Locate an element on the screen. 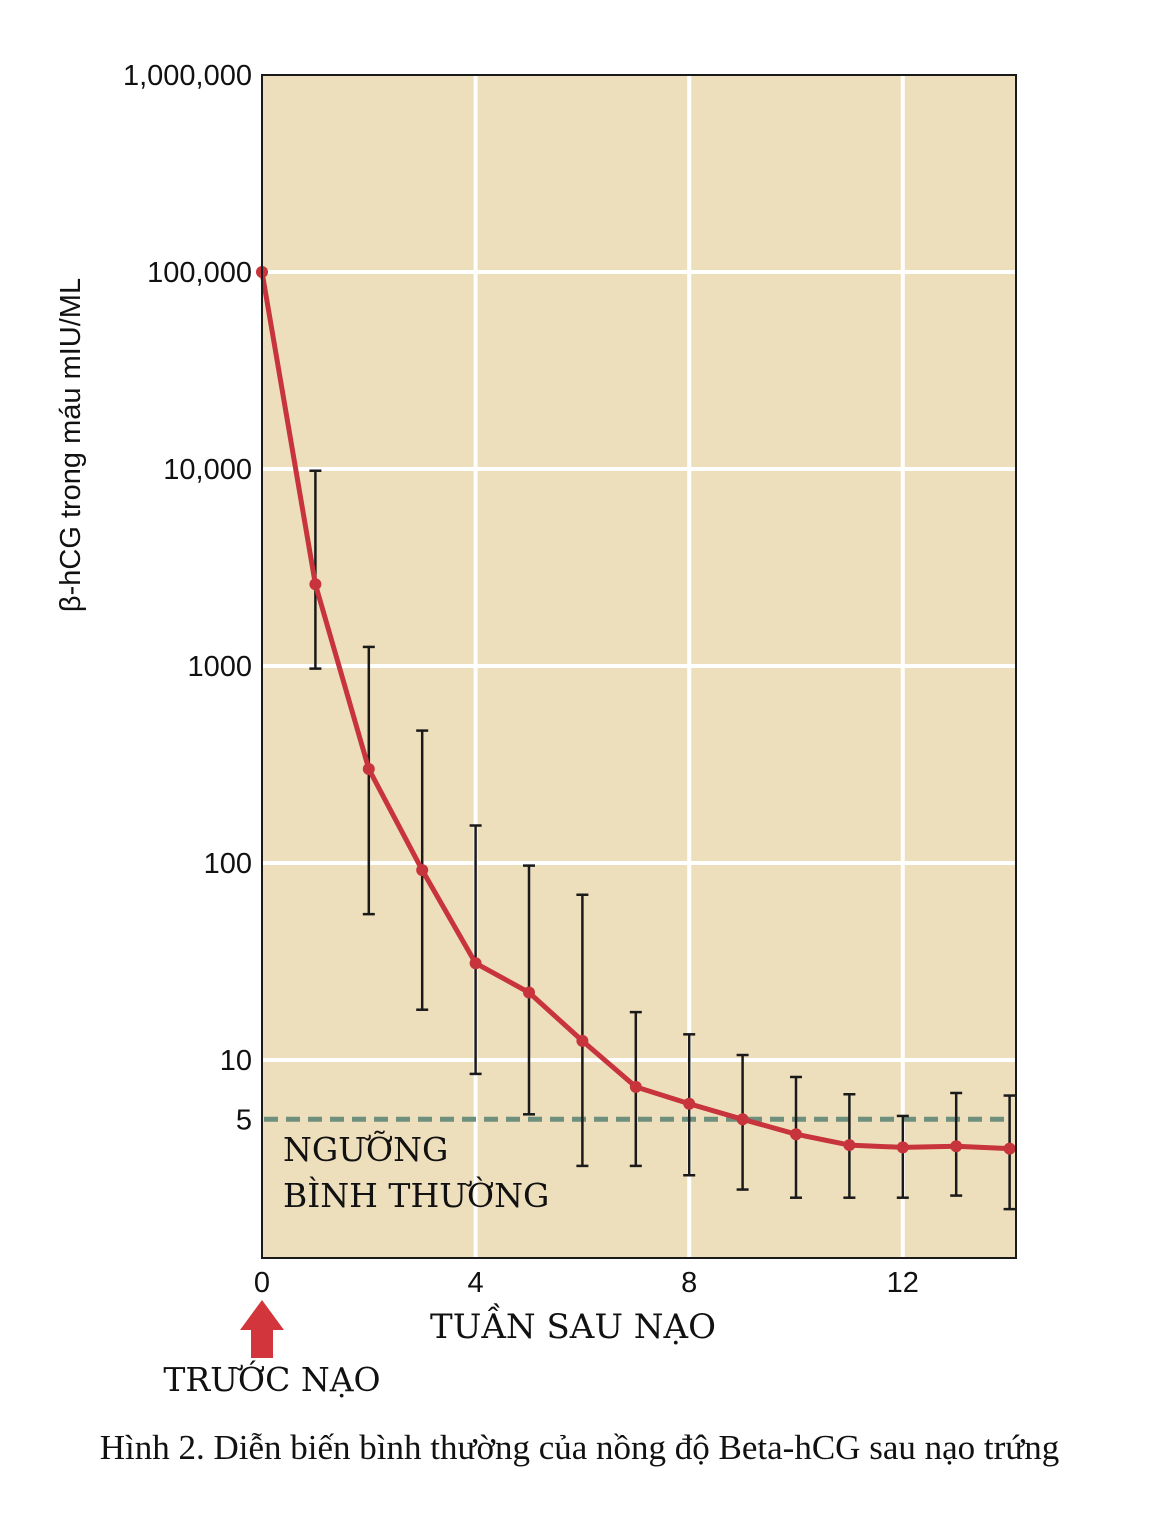  y-tick-label: 100 is located at coordinates (228, 864).